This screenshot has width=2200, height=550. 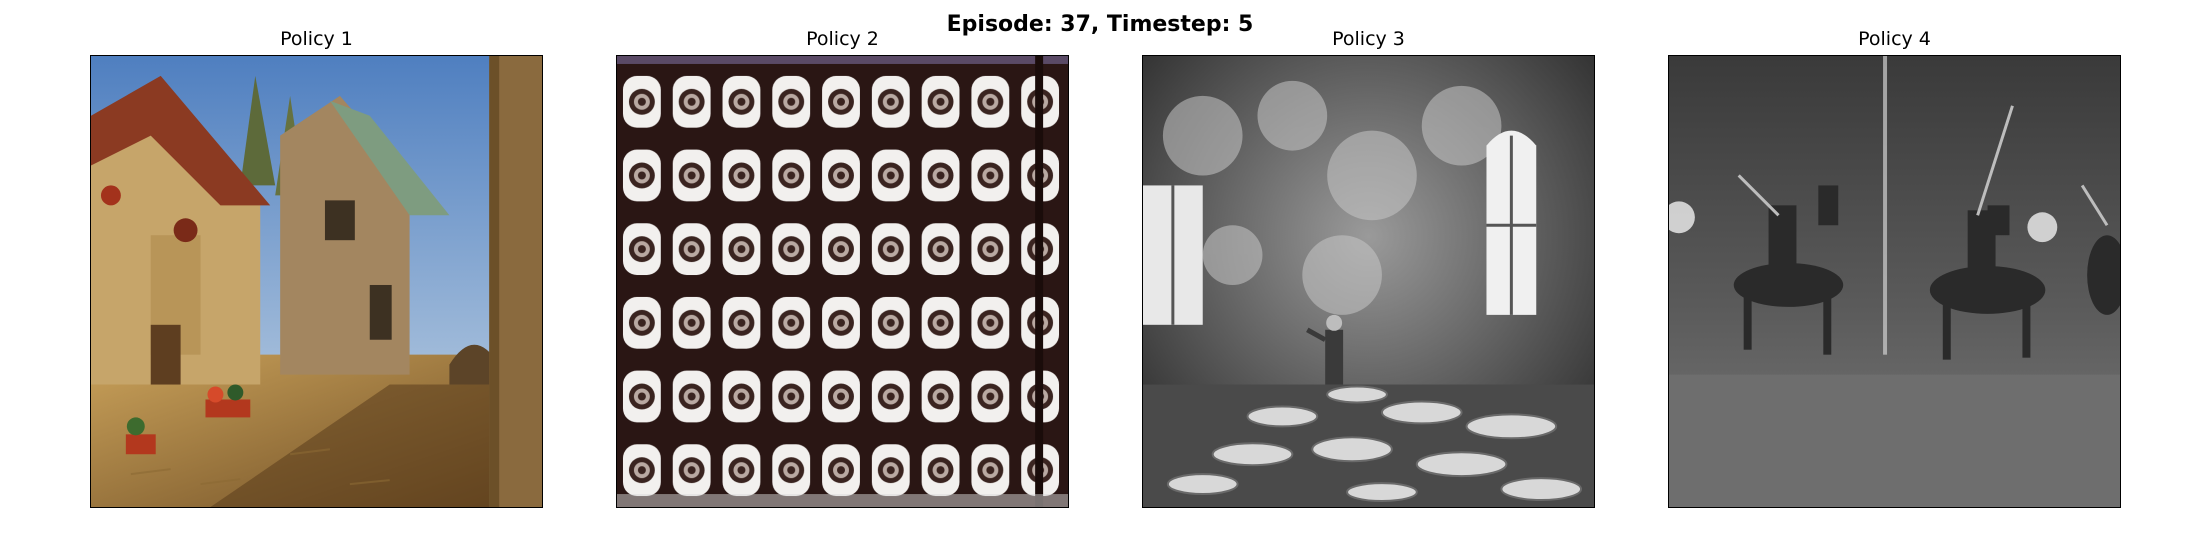 What do you see at coordinates (1894, 39) in the screenshot?
I see `panel-4-title: Policy 4` at bounding box center [1894, 39].